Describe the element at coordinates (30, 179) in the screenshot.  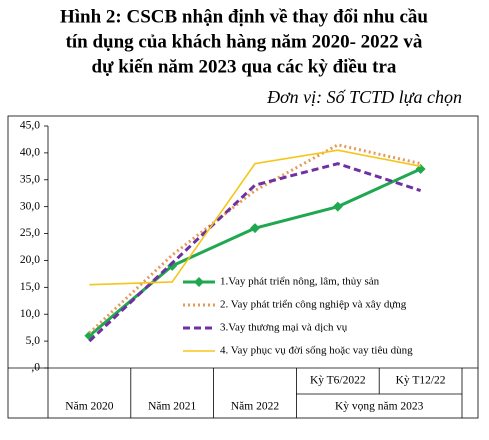
I see `y-tick-label: 35,0` at that location.